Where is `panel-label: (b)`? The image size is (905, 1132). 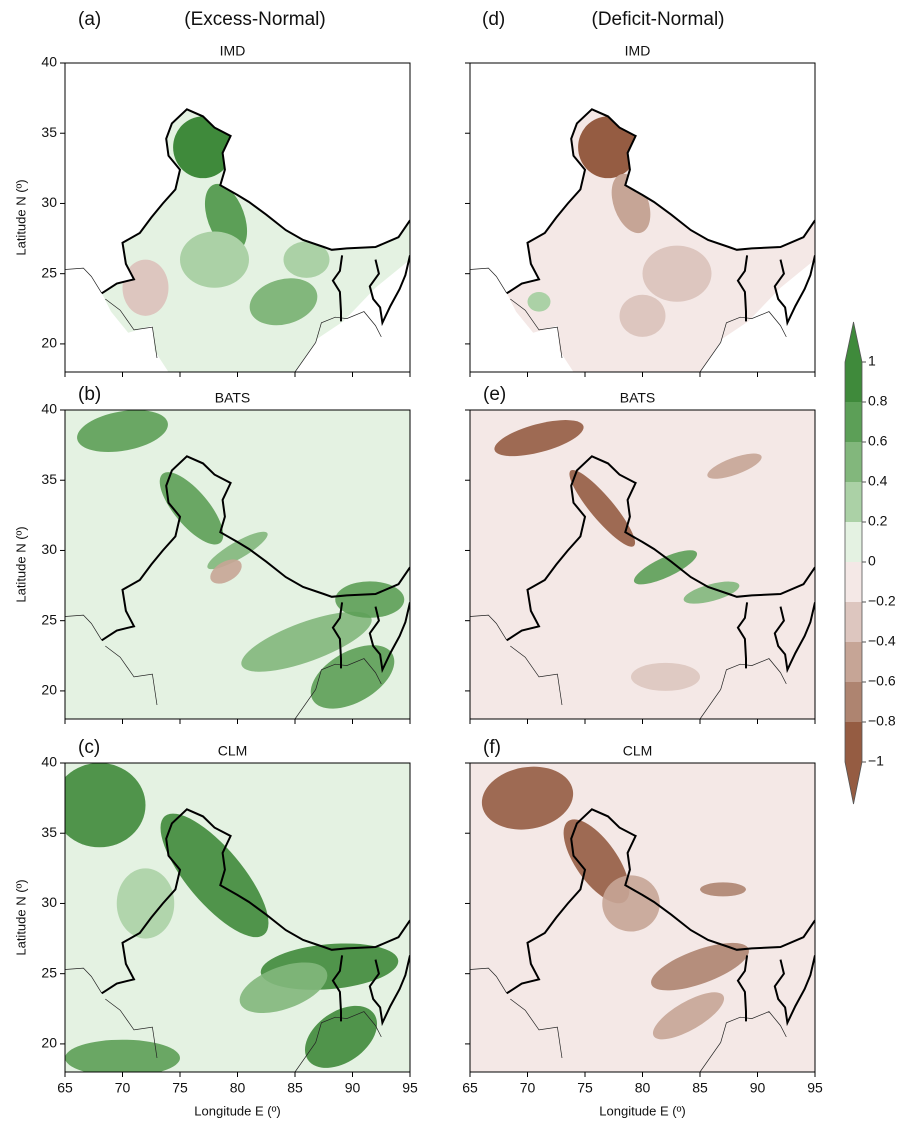 panel-label: (b) is located at coordinates (89, 394).